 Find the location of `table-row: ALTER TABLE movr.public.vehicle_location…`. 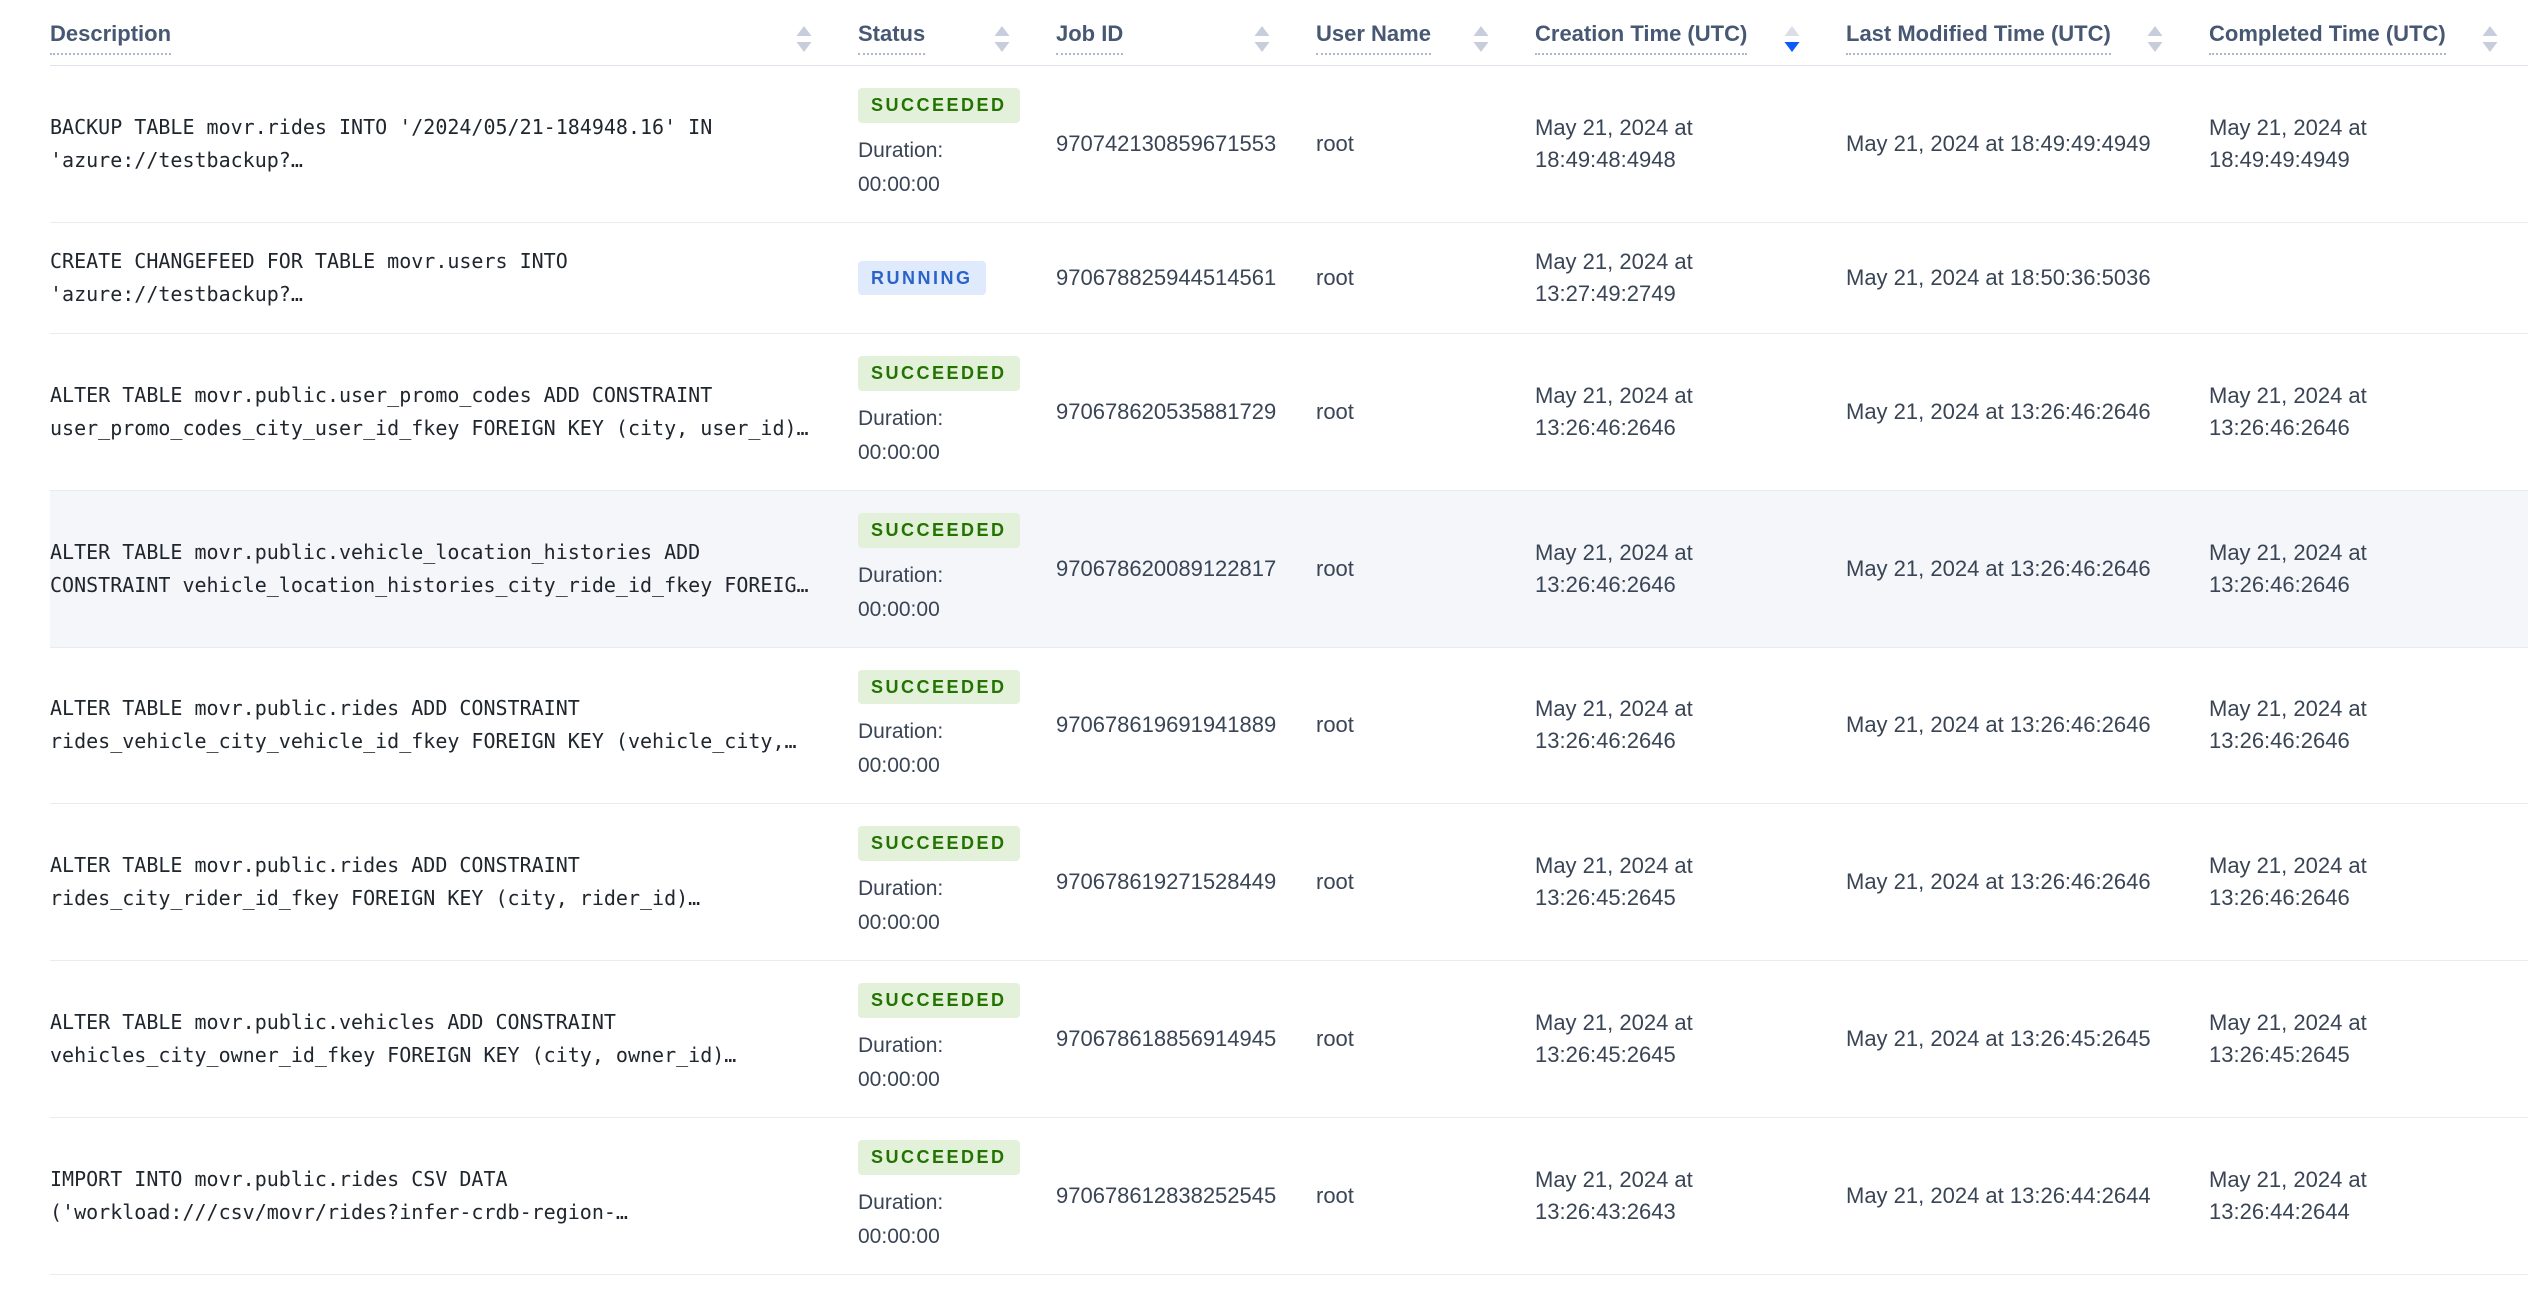

table-row: ALTER TABLE movr.public.vehicle_location… is located at coordinates (1289, 569).